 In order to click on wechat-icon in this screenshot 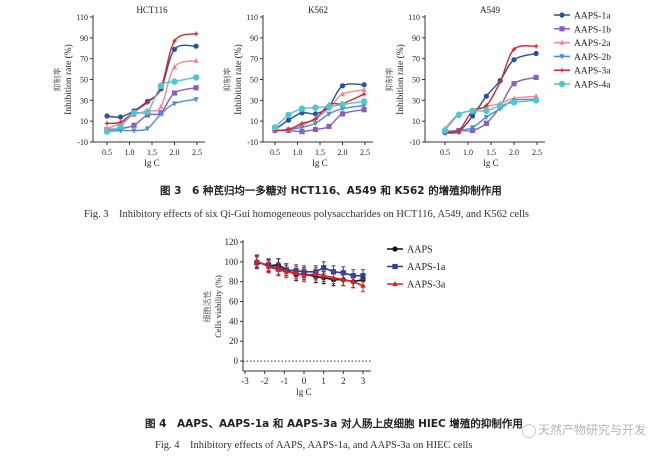, I will do `click(529, 430)`.